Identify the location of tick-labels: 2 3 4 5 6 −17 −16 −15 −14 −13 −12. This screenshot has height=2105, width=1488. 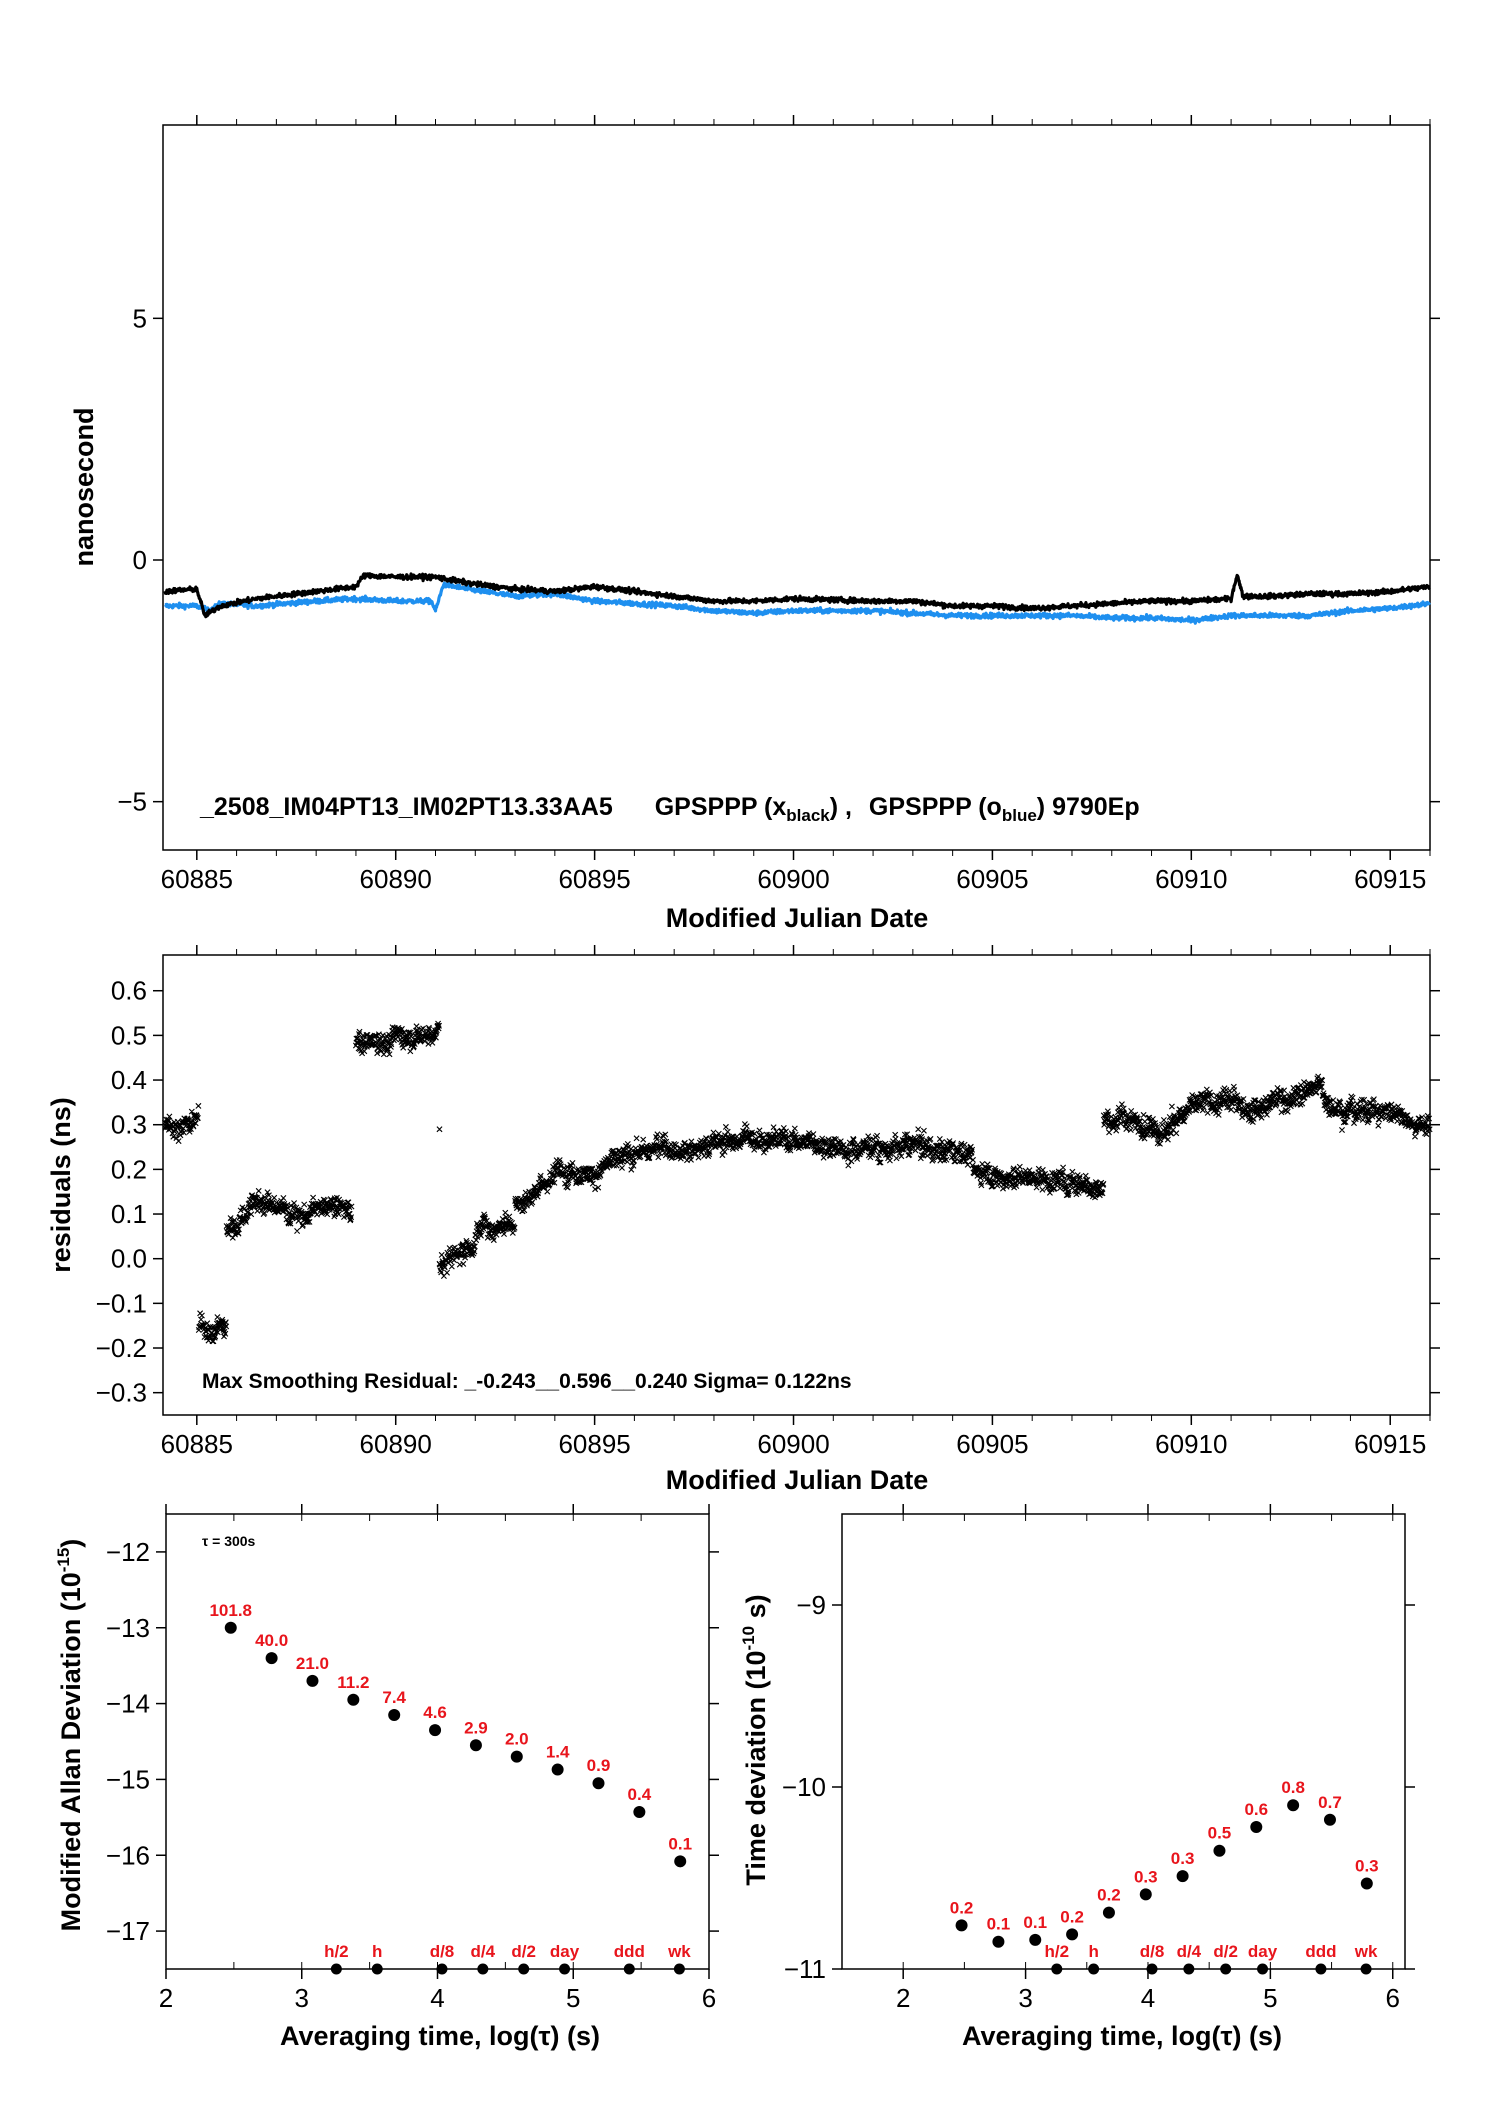
(411, 1775).